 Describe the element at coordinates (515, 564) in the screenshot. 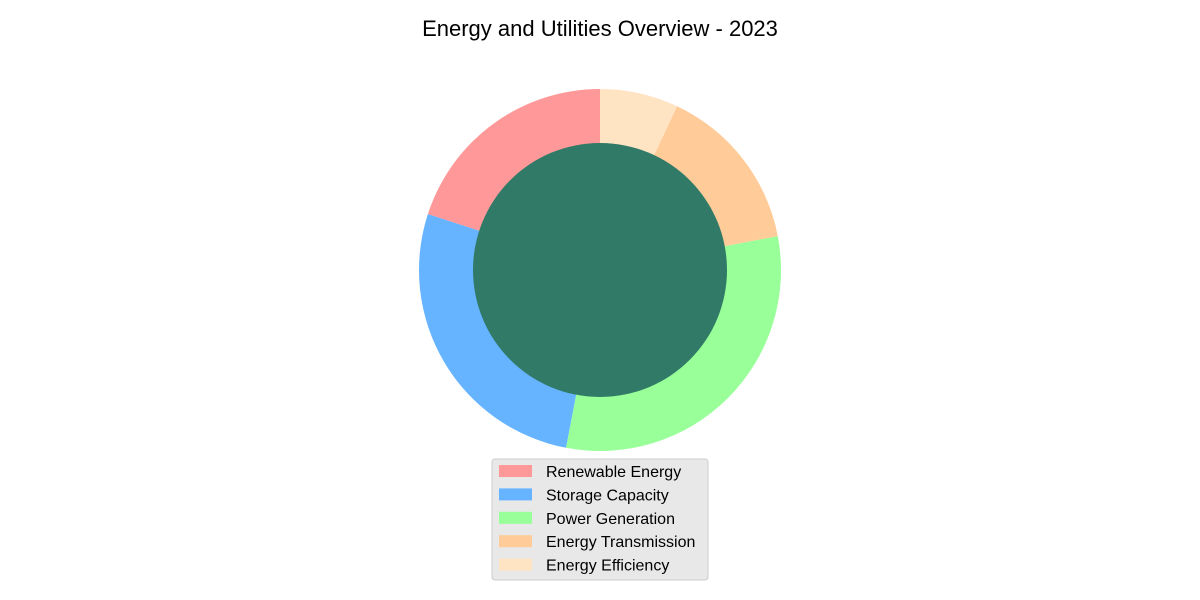

I see `legend-swatch-energy-efficiency` at that location.